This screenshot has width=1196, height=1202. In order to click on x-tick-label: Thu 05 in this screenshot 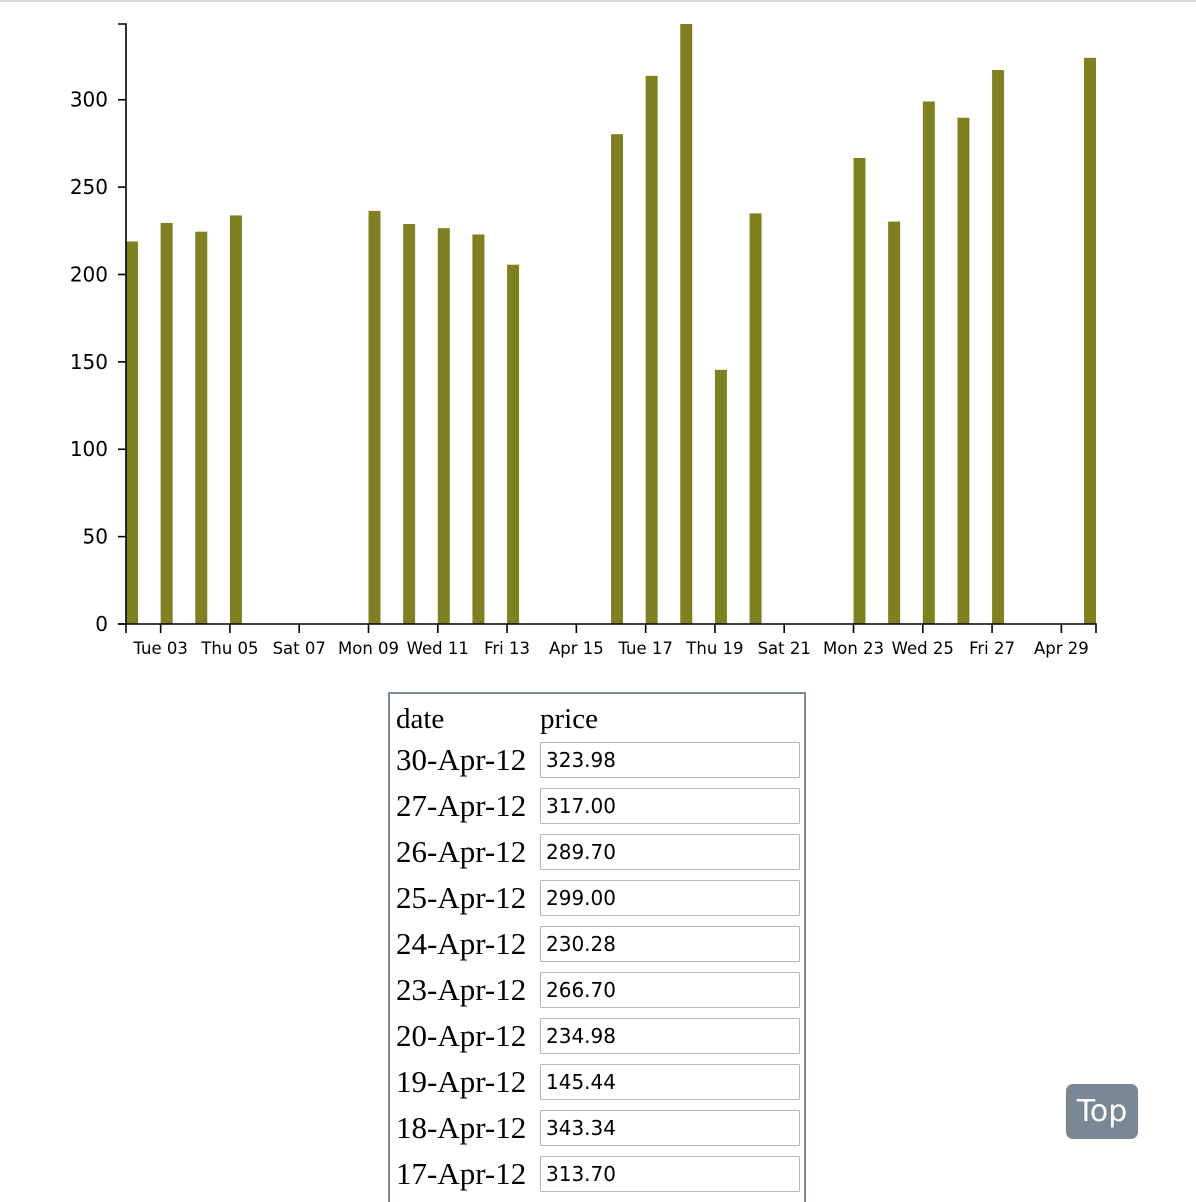, I will do `click(229, 648)`.